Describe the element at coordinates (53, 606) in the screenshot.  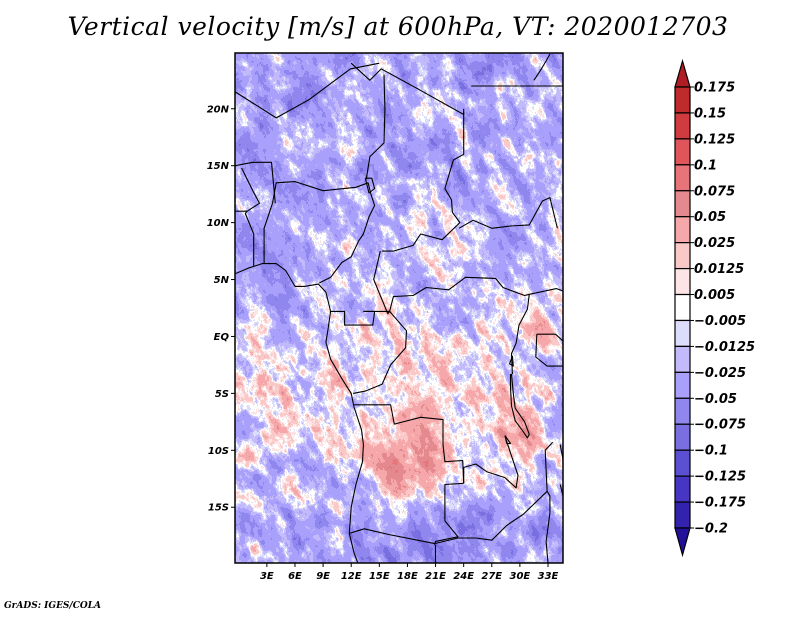
I see `grads-credit: GrADS: IGES/COLA` at that location.